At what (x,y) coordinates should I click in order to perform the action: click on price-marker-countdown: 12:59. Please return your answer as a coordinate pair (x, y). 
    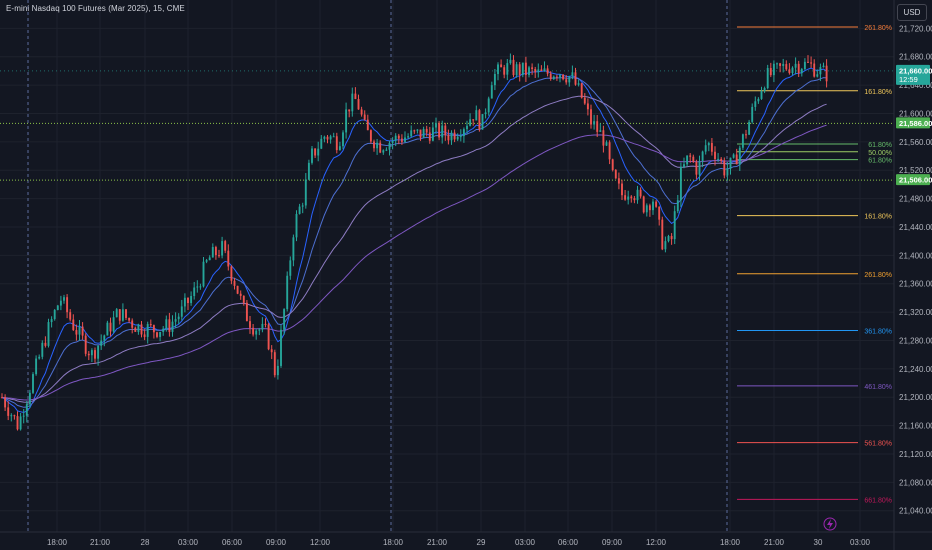
    Looking at the image, I should click on (908, 79).